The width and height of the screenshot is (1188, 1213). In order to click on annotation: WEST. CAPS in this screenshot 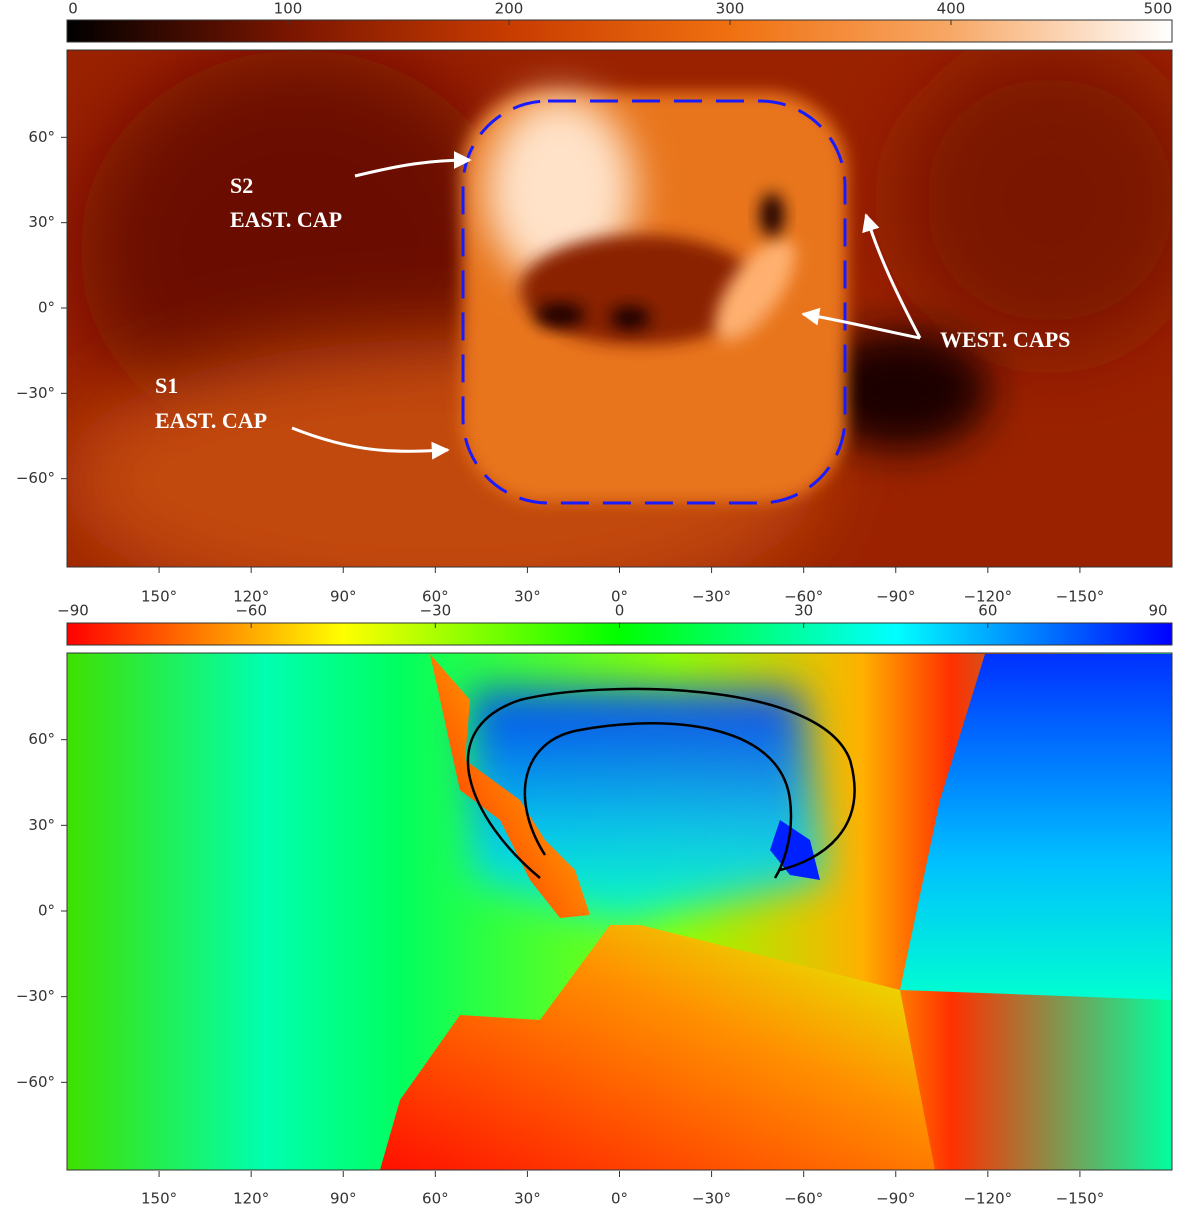, I will do `click(1005, 339)`.